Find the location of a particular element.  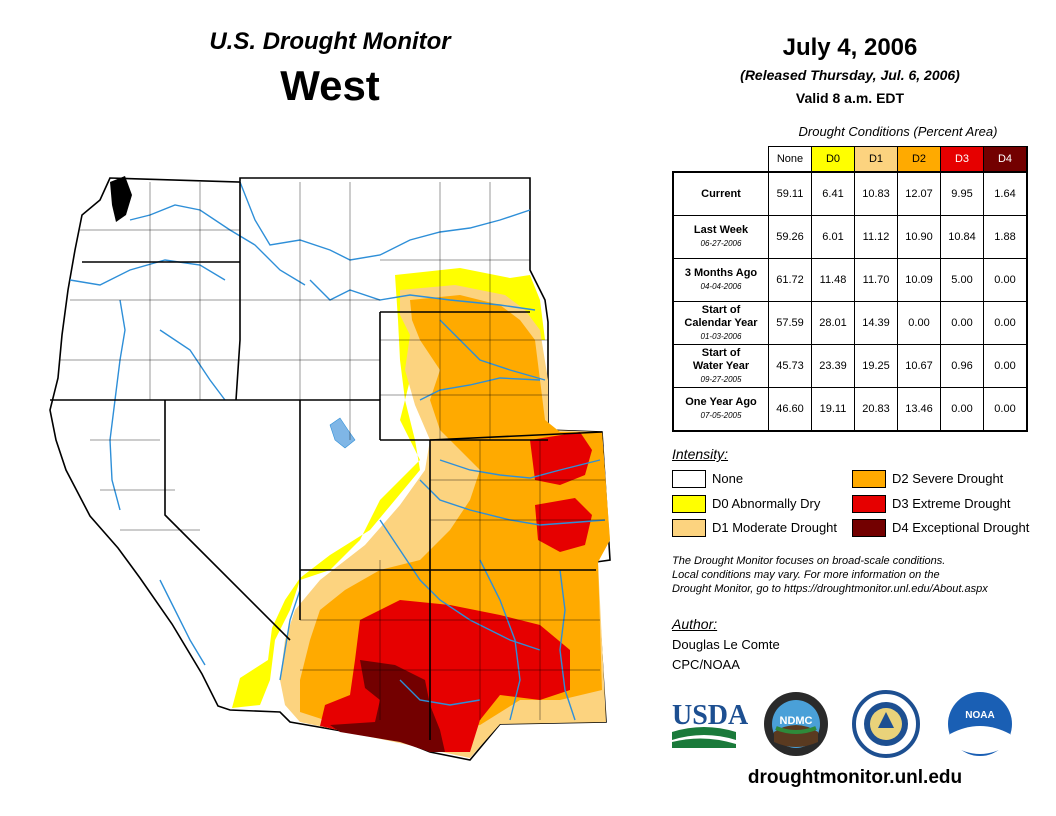

row-label: Last Week 06-27-2006 is located at coordinates (720, 237).